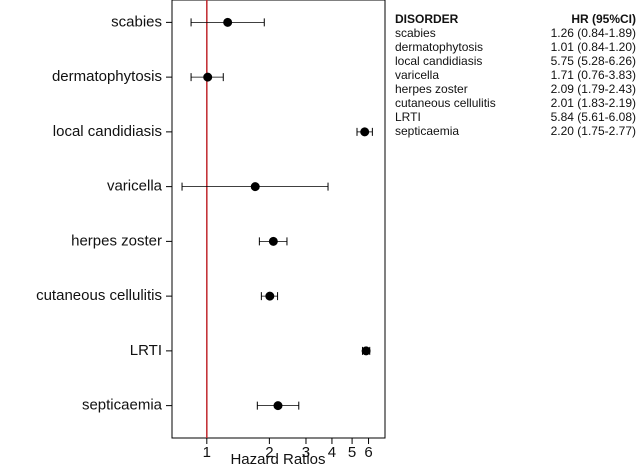 Image resolution: width=638 pixels, height=465 pixels. I want to click on table-hr: 2.20 (1.75-2.77), so click(593, 131).